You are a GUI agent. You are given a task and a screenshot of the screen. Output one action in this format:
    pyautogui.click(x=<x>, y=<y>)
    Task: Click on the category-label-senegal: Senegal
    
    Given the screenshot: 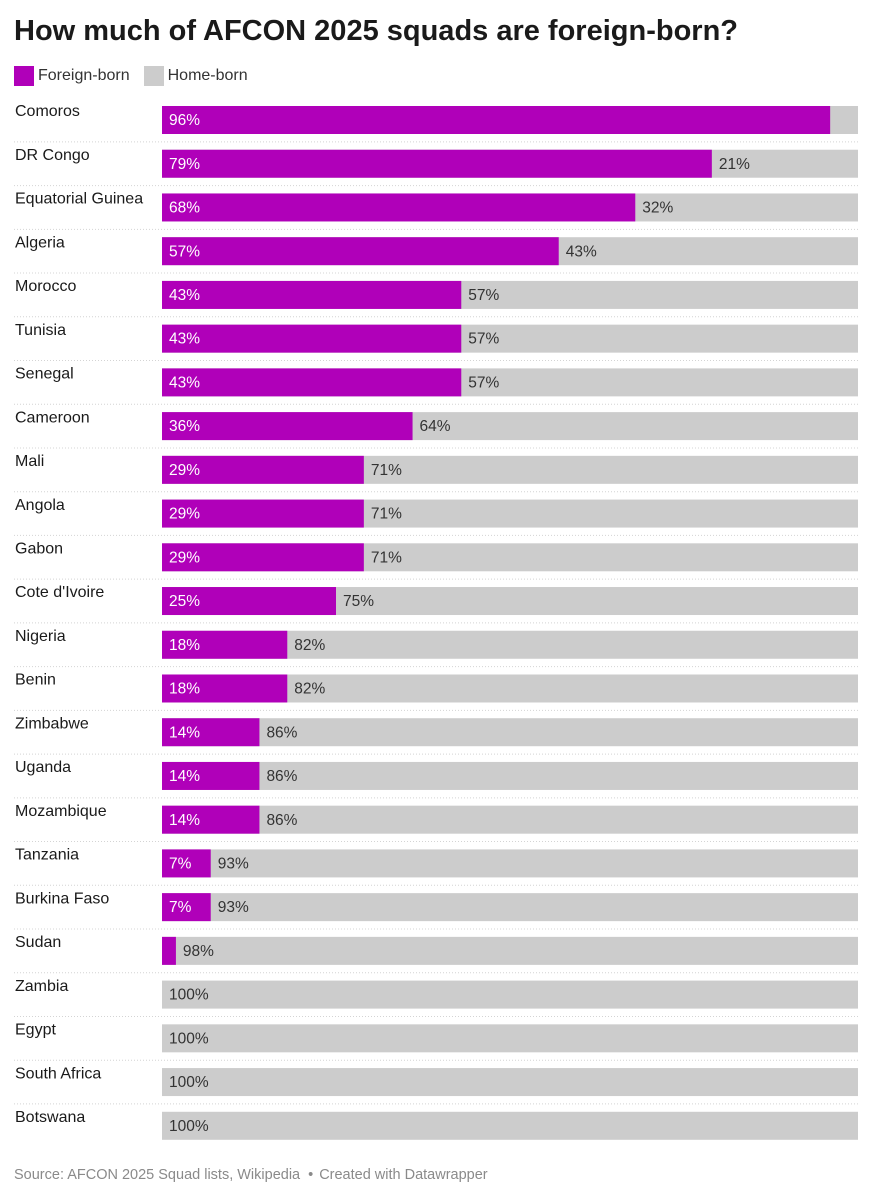 What is the action you would take?
    pyautogui.click(x=44, y=374)
    